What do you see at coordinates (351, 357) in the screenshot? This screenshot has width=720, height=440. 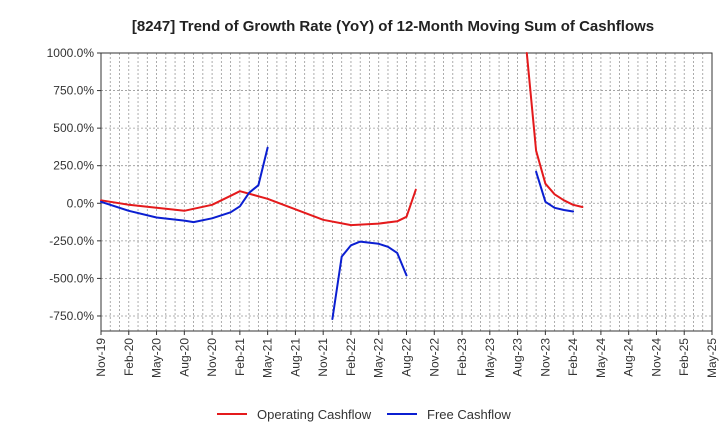 I see `x-tick-label: Feb-22` at bounding box center [351, 357].